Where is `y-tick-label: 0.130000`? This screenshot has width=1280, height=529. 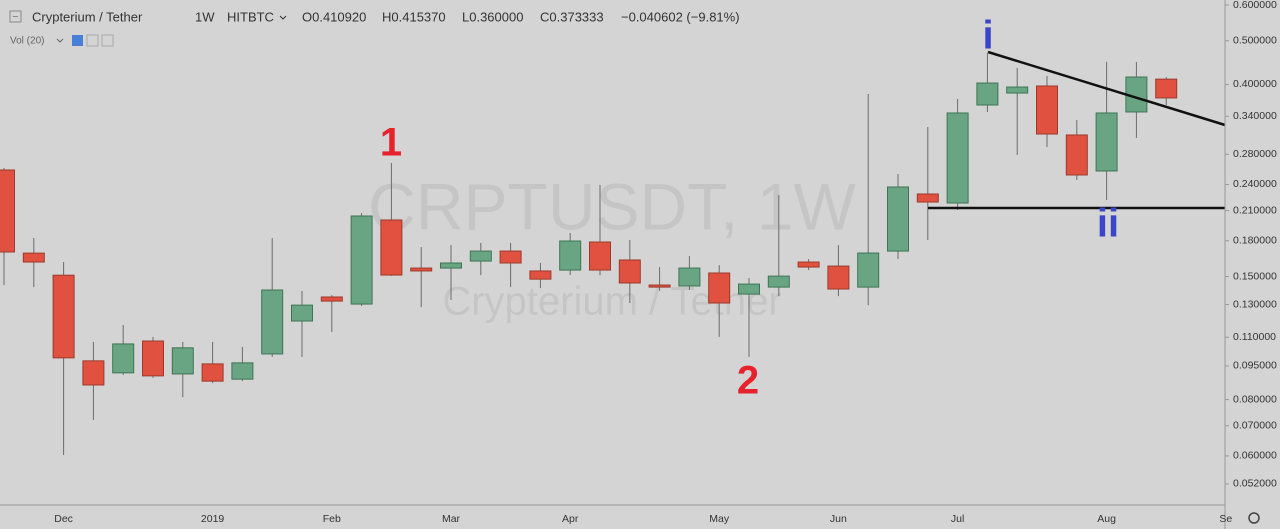
y-tick-label: 0.130000 is located at coordinates (1255, 304).